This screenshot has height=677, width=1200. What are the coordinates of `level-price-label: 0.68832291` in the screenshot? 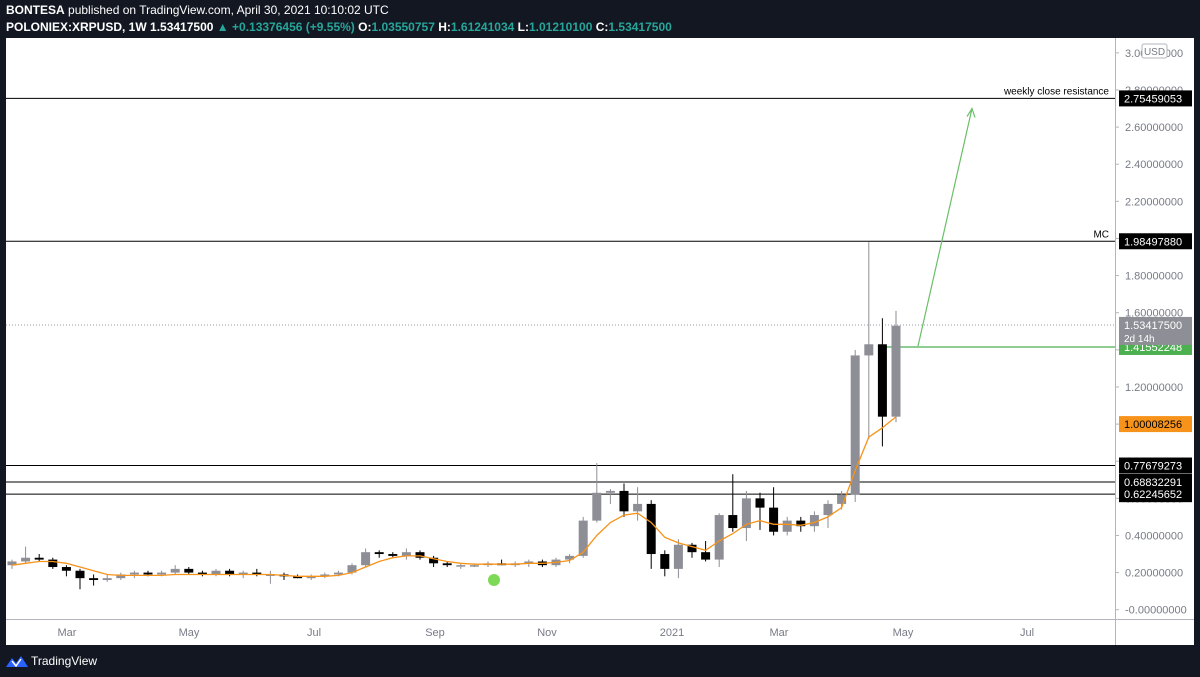 It's located at (1153, 483).